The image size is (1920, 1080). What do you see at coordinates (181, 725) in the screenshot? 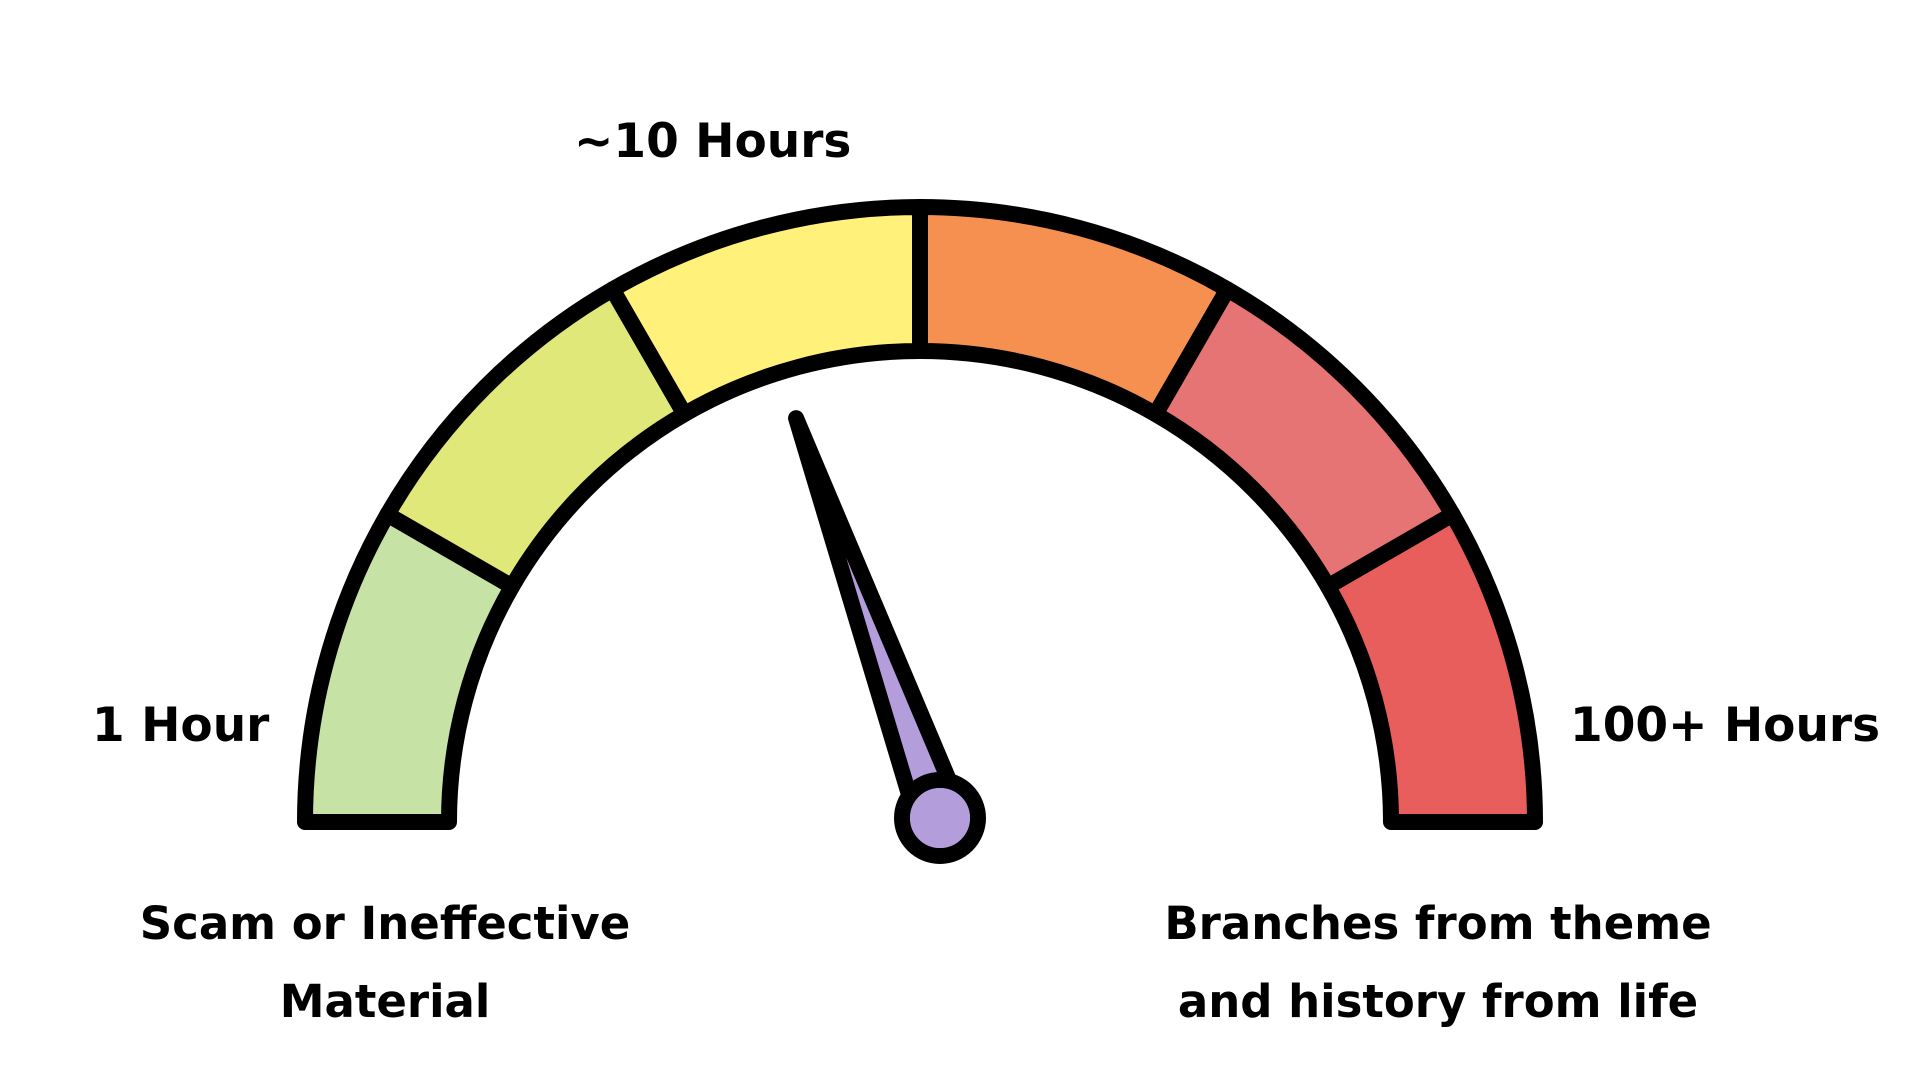
I see `min-label: 1 Hour` at bounding box center [181, 725].